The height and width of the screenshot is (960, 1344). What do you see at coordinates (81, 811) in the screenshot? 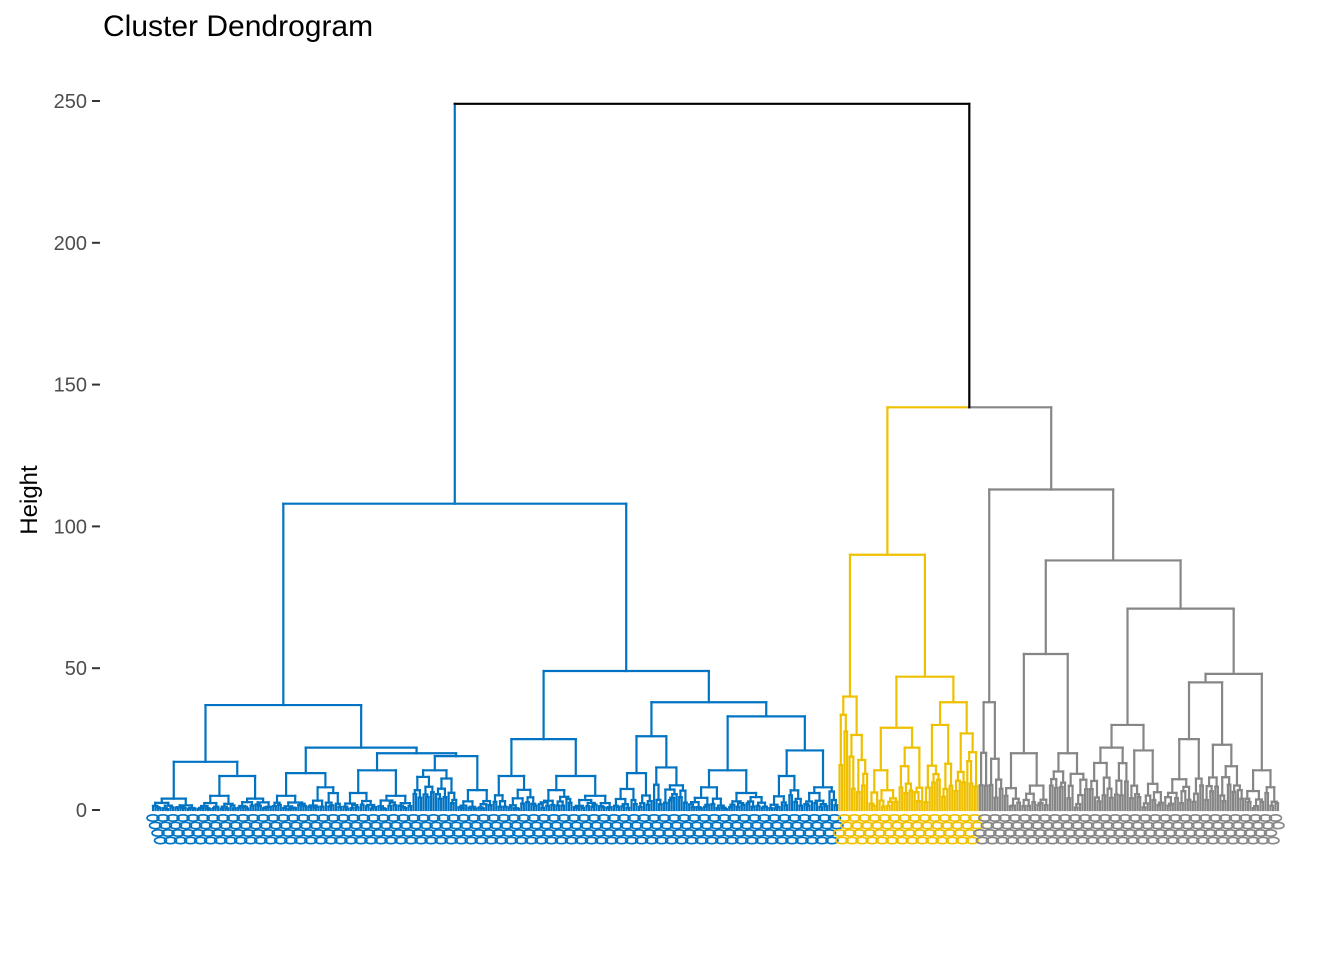
I see `y-tick-label: 0` at bounding box center [81, 811].